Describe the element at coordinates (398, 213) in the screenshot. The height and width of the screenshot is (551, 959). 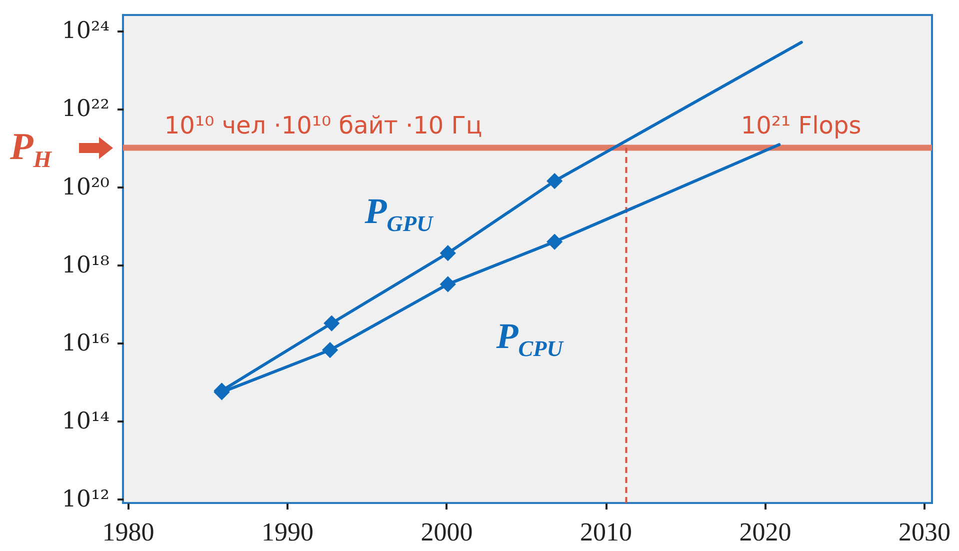
I see `series-label: P$_{GPU}$` at that location.